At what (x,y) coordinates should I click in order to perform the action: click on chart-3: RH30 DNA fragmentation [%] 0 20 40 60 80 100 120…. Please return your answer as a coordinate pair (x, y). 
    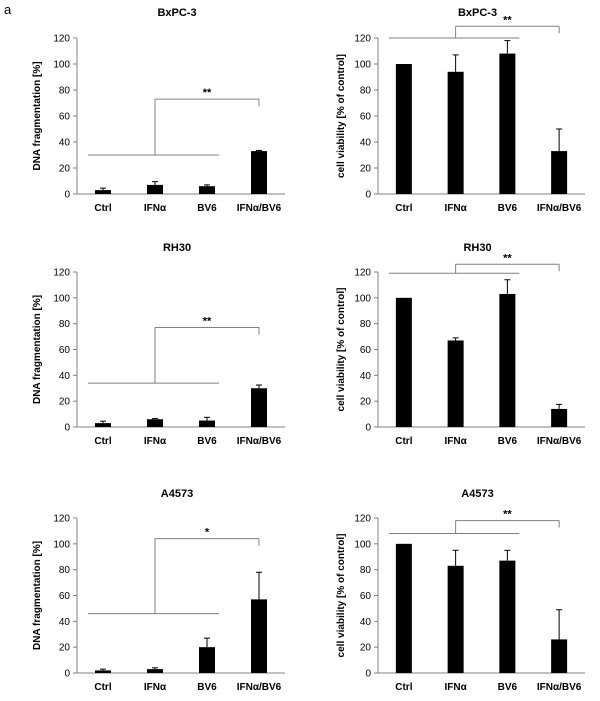
    Looking at the image, I should click on (158, 344).